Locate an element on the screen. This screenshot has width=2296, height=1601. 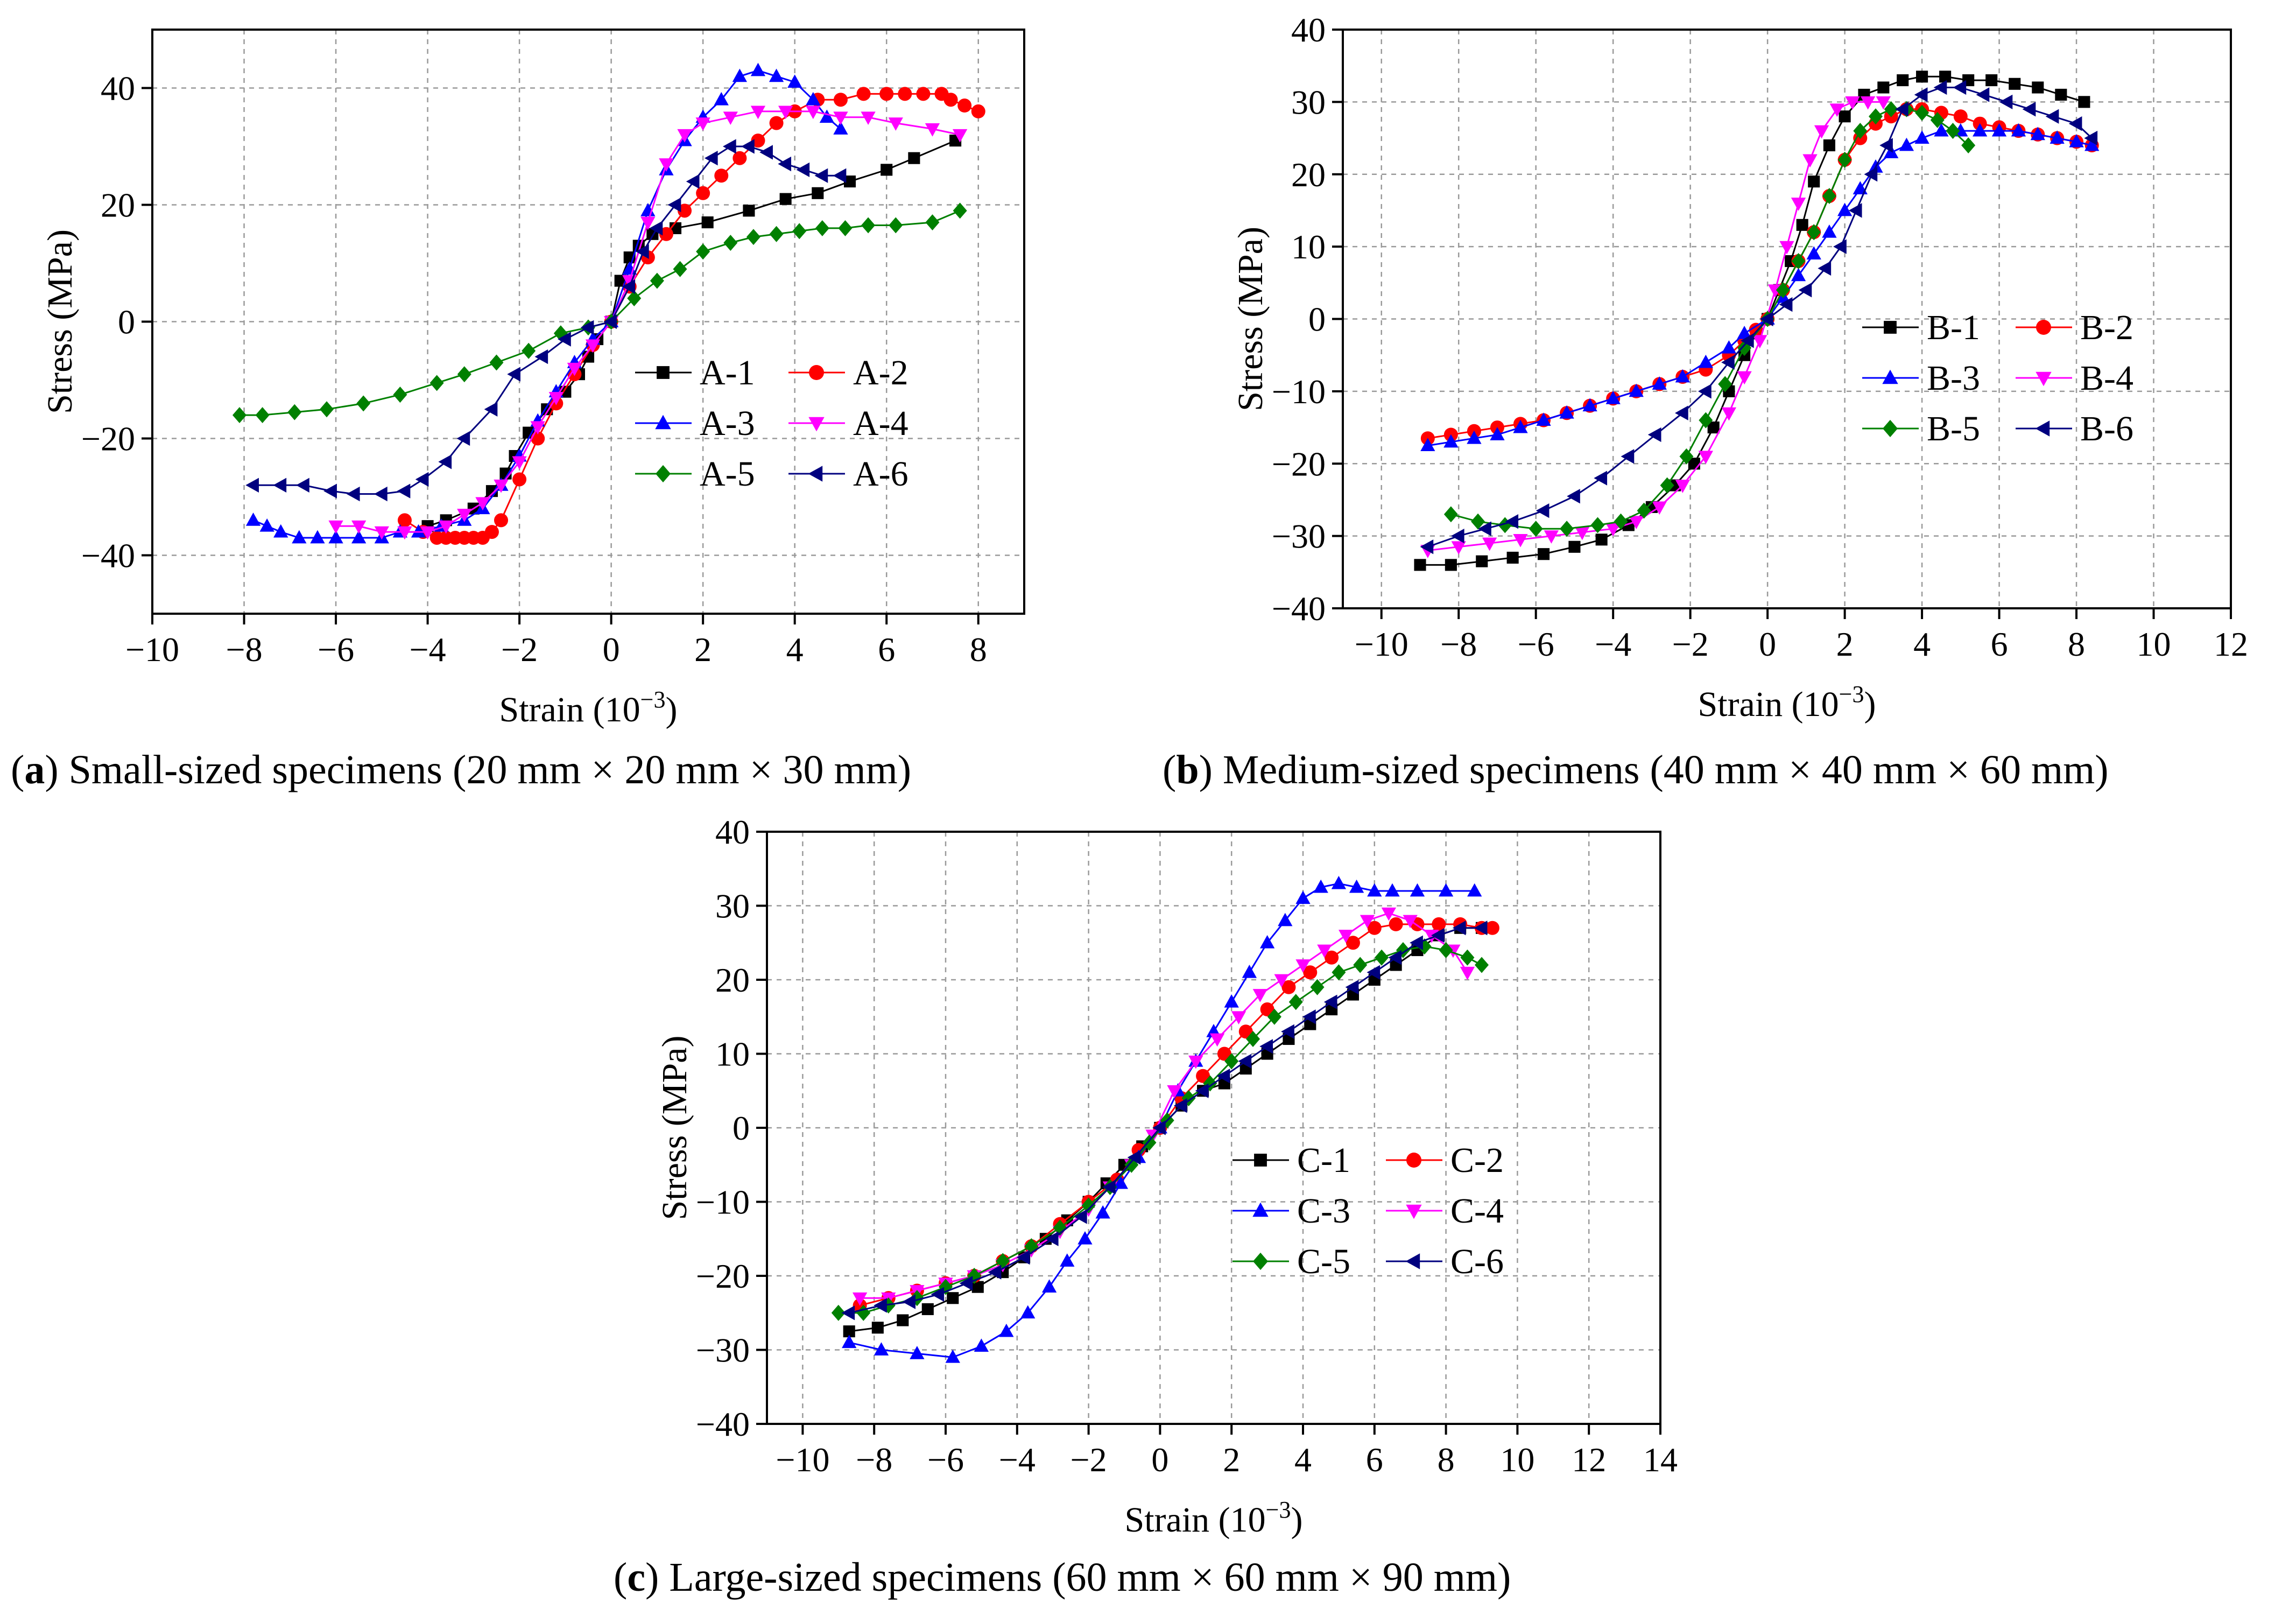
legend-label: B-5 is located at coordinates (1953, 429).